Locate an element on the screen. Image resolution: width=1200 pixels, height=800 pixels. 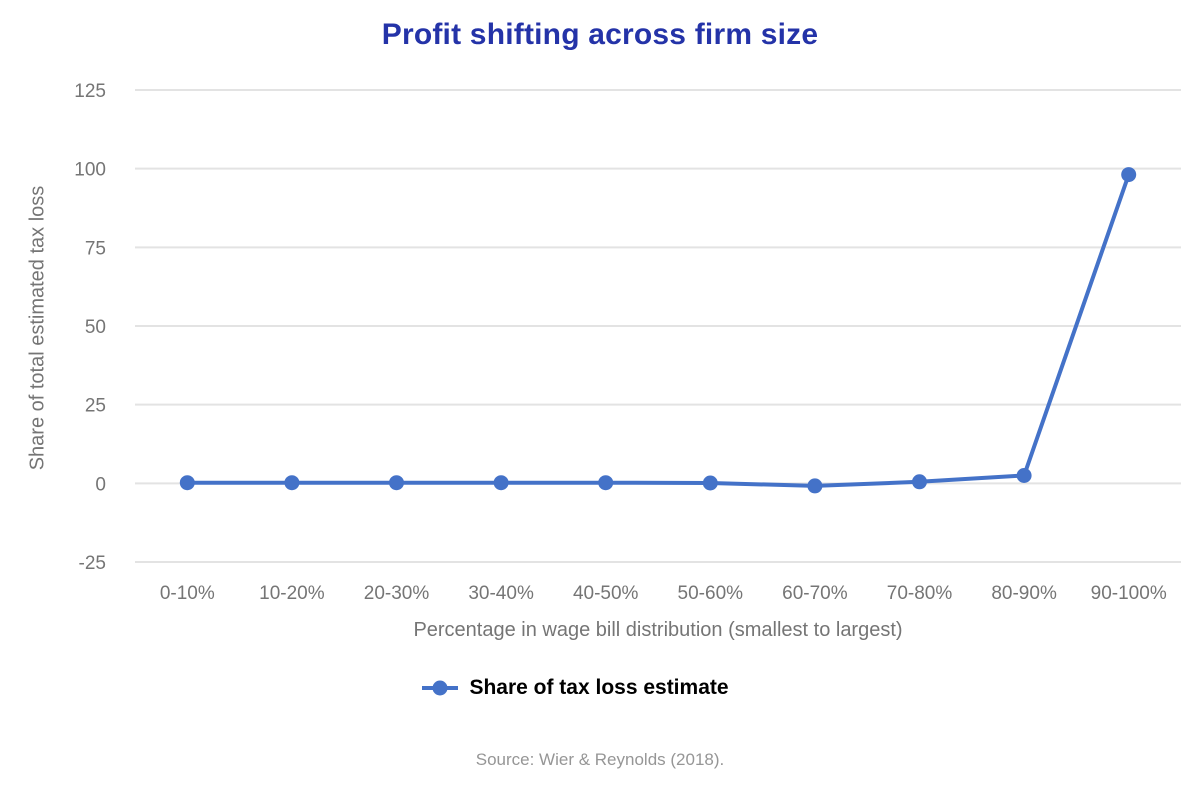
x-tick-label: 80-90% is located at coordinates (1024, 593).